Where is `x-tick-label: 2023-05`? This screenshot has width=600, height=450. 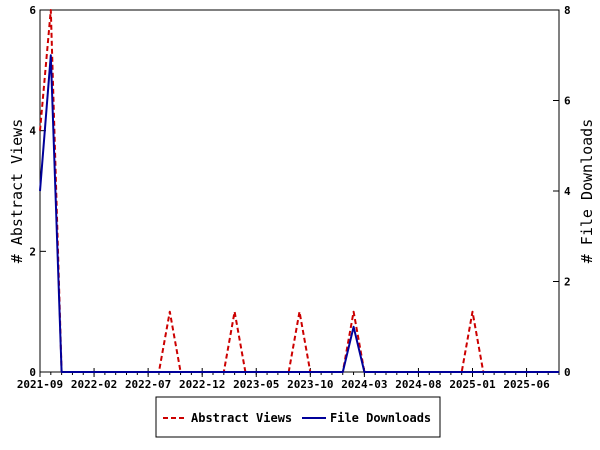 x-tick-label: 2023-05 is located at coordinates (256, 384).